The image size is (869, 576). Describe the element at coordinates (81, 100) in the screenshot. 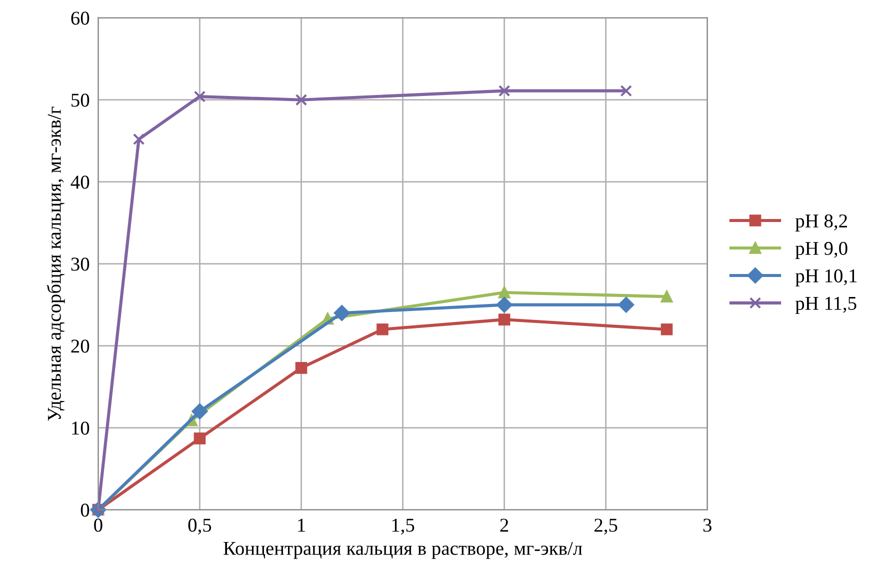

I see `y-tick-label: 50` at that location.